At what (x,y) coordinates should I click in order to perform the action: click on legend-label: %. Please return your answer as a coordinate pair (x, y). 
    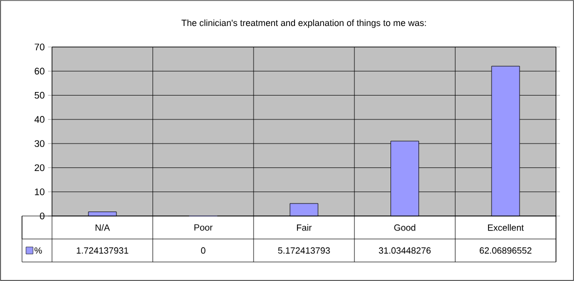
    Looking at the image, I should click on (38, 250).